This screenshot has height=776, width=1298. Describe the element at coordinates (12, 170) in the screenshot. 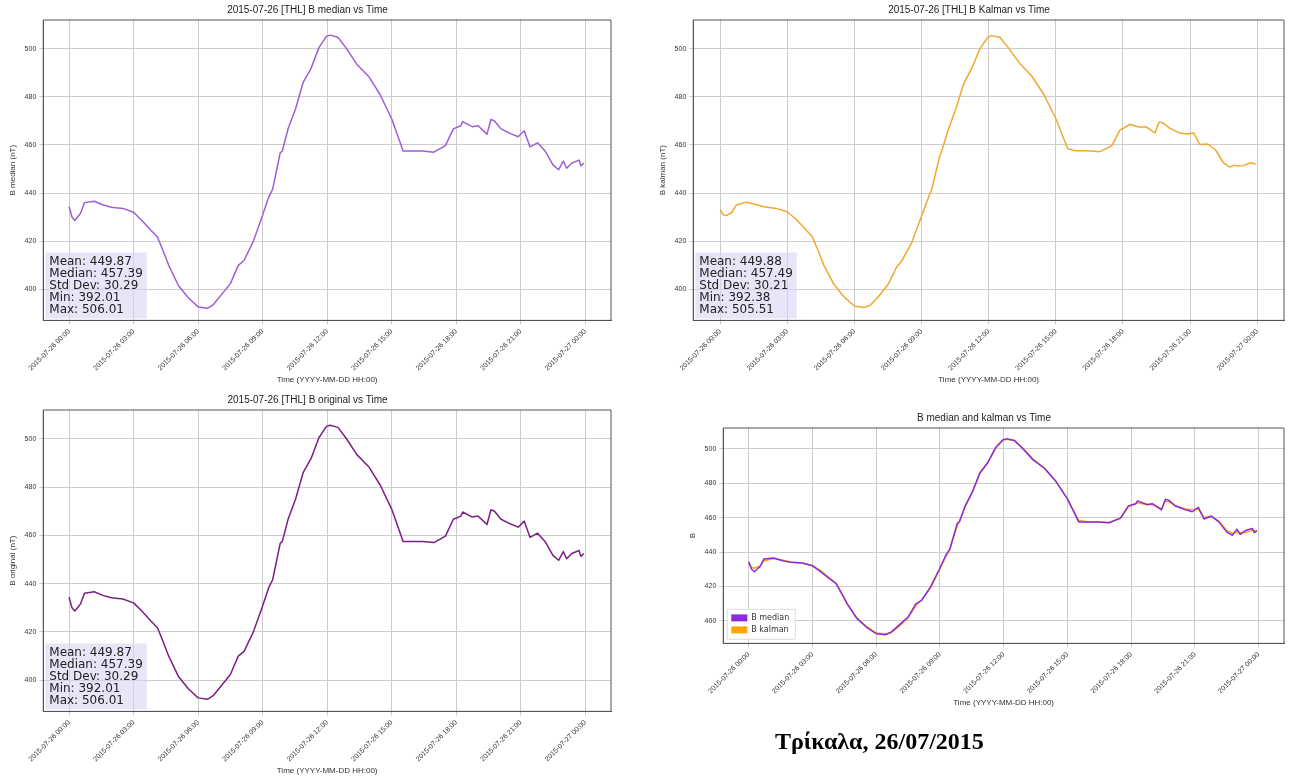

I see `y-axis-title: B median (nT)` at that location.